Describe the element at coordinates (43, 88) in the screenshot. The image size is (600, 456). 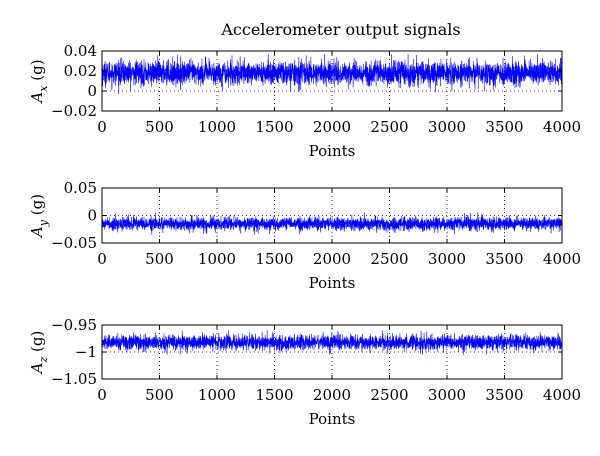
I see `y-axis-label-subscript: x` at that location.